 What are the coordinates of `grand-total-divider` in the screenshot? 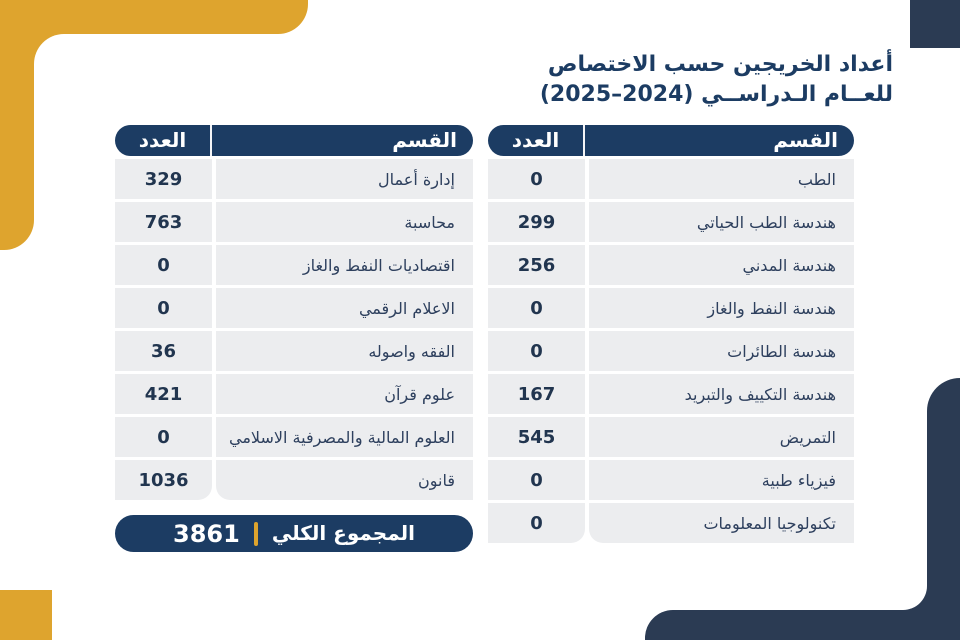 It's located at (255, 533).